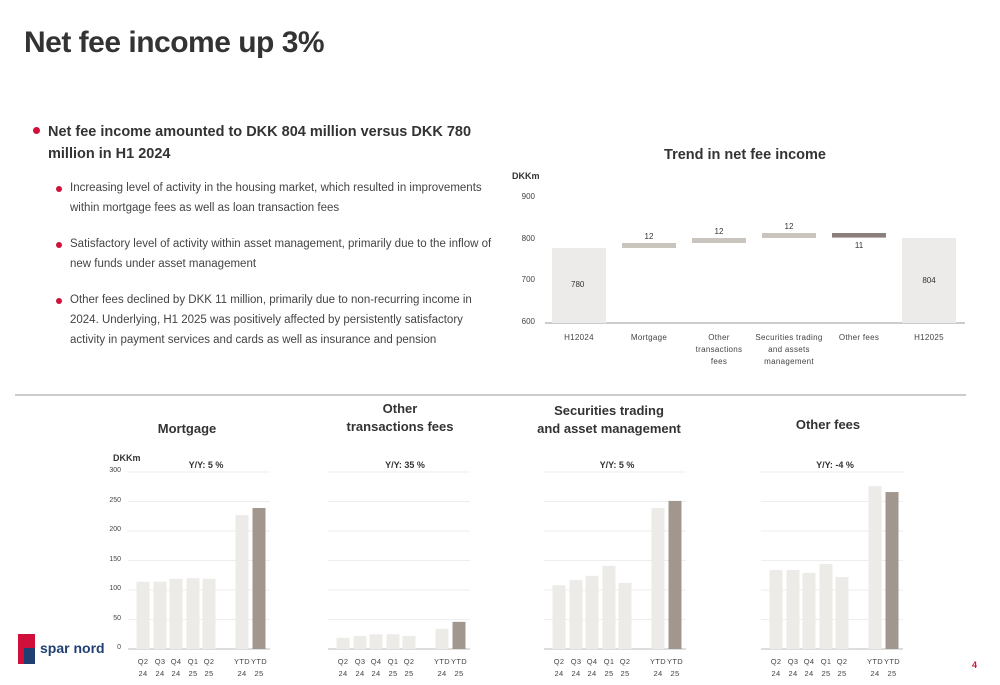 Image resolution: width=1000 pixels, height=685 pixels. I want to click on logo-text: spar nord, so click(72, 648).